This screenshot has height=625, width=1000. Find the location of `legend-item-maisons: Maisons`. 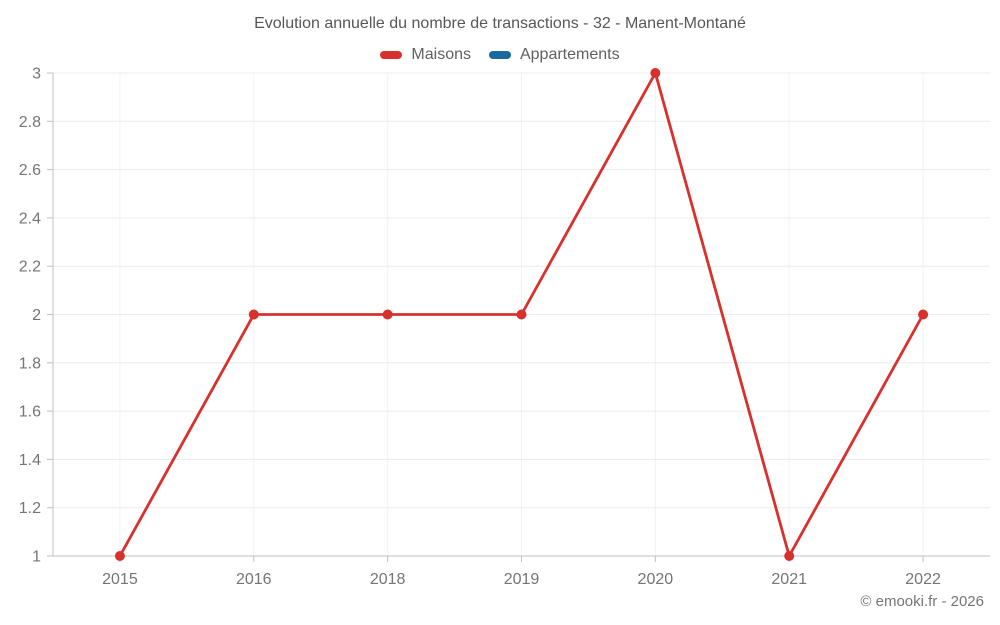

legend-item-maisons: Maisons is located at coordinates (425, 55).